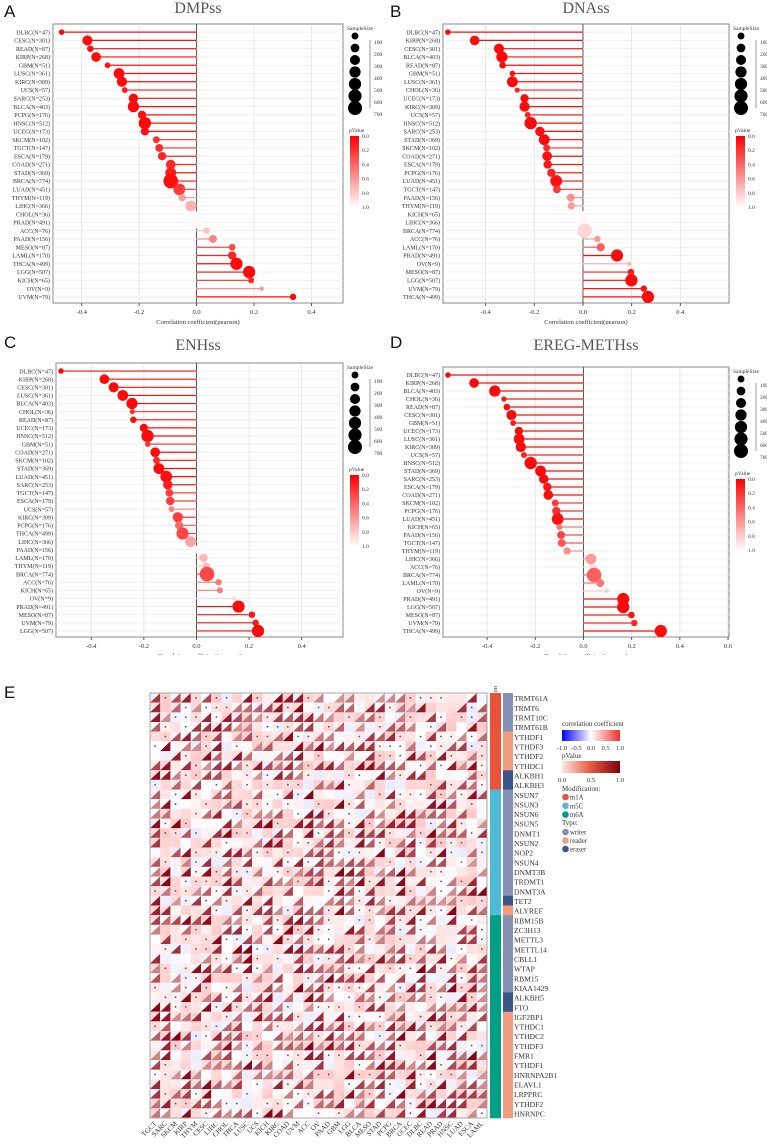 The height and width of the screenshot is (1148, 767). Describe the element at coordinates (751, 551) in the screenshot. I see `pvalue-legend-label: 1.0` at that location.